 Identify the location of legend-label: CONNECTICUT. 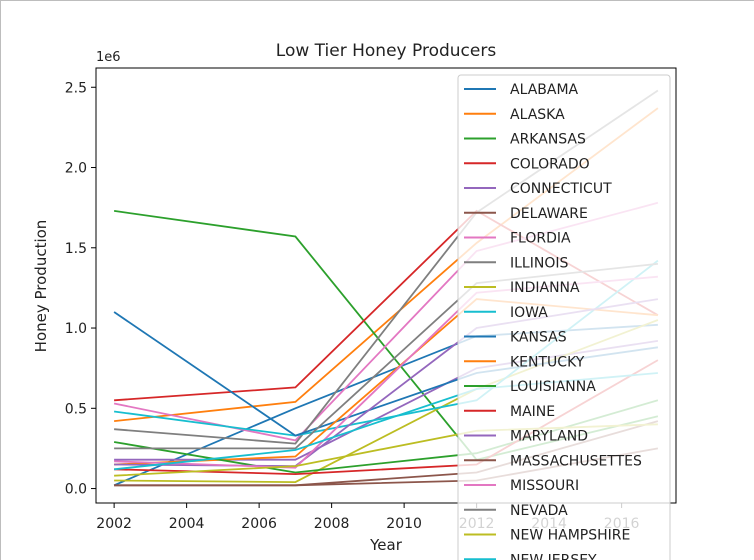
(561, 189).